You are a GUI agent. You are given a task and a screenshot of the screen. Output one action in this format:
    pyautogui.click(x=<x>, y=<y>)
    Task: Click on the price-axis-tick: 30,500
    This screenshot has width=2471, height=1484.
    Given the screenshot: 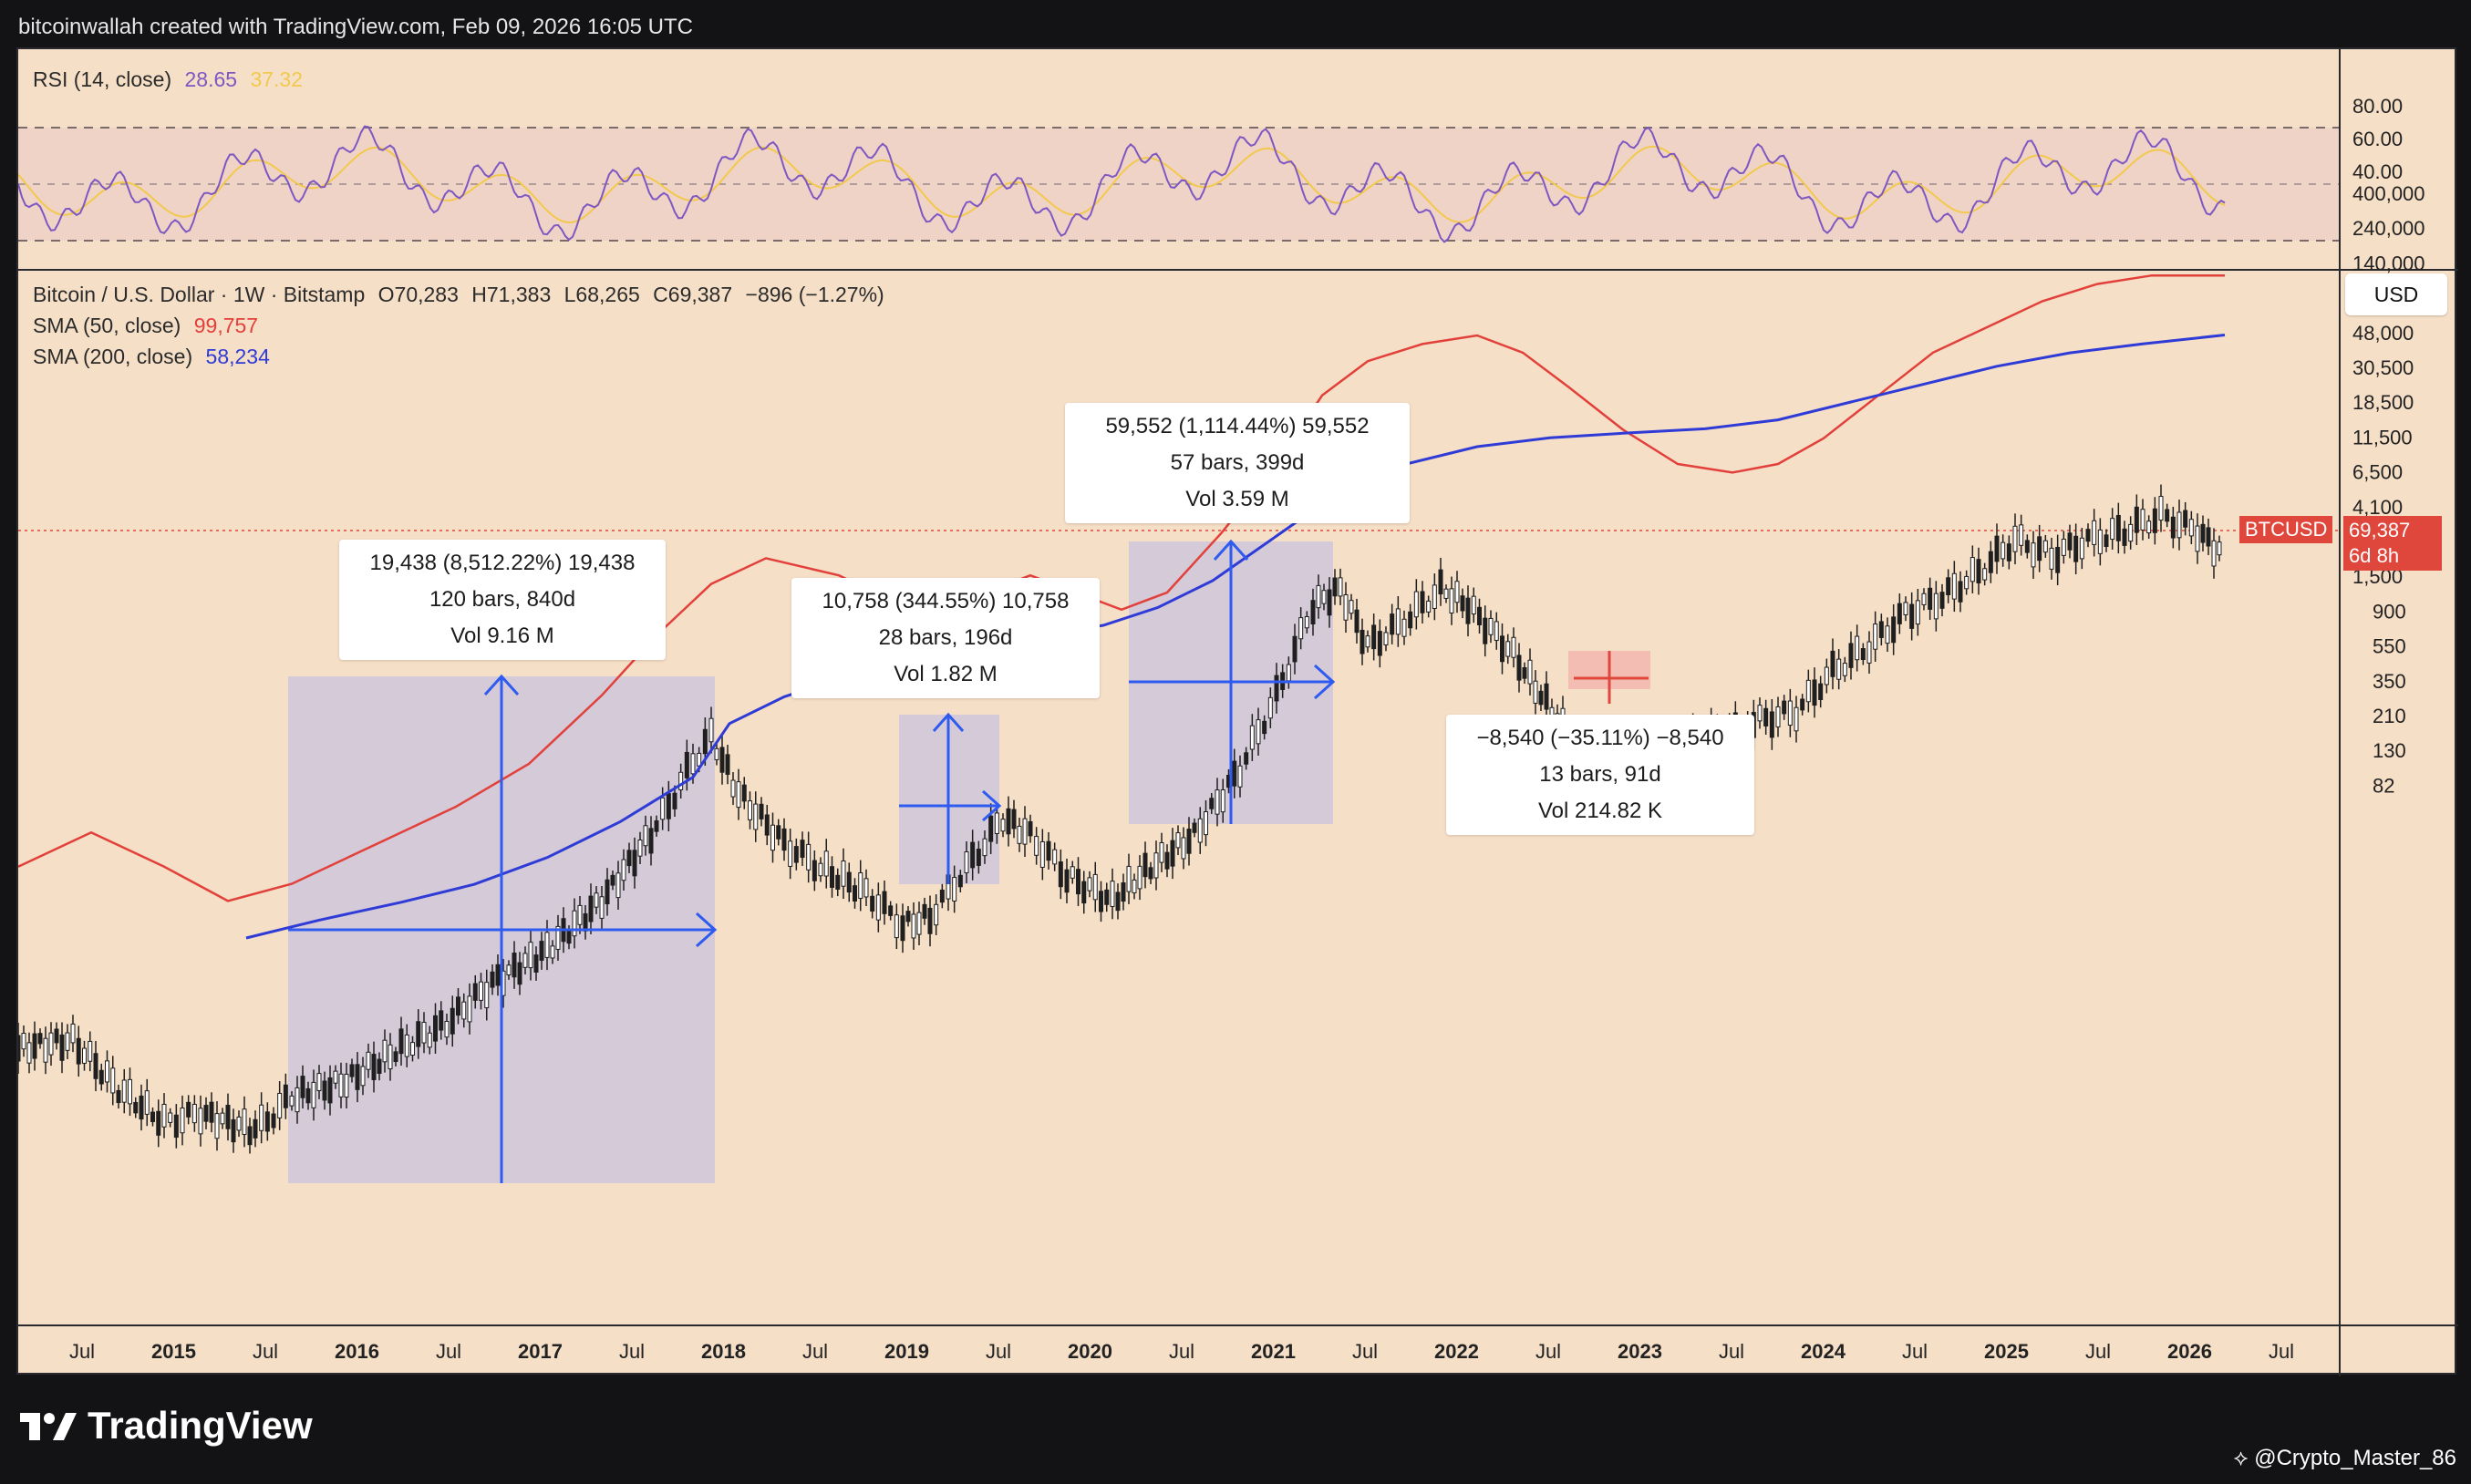 What is the action you would take?
    pyautogui.click(x=2383, y=367)
    